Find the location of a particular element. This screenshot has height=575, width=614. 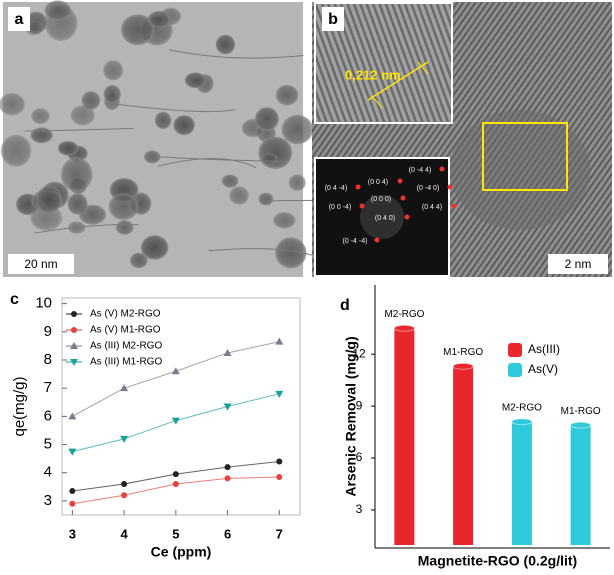

panel-label: a is located at coordinates (19, 19).